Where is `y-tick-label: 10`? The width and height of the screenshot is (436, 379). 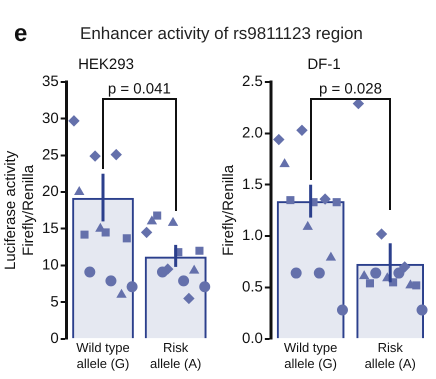
y-tick-label: 10 is located at coordinates (50, 265).